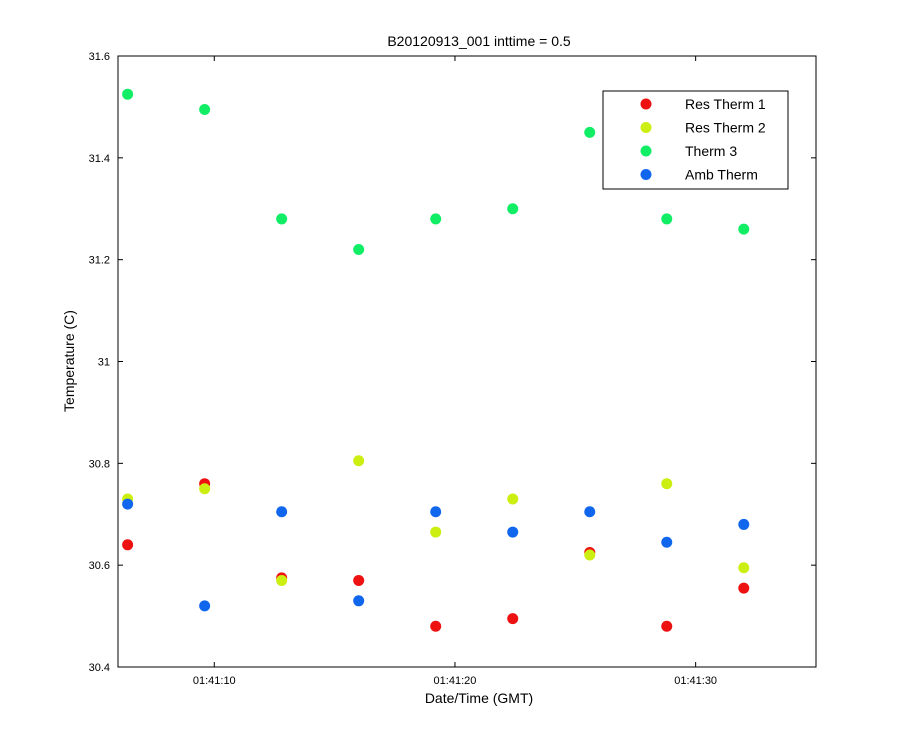 This screenshot has width=900, height=750. I want to click on y-tick-label: 31.4, so click(99, 159).